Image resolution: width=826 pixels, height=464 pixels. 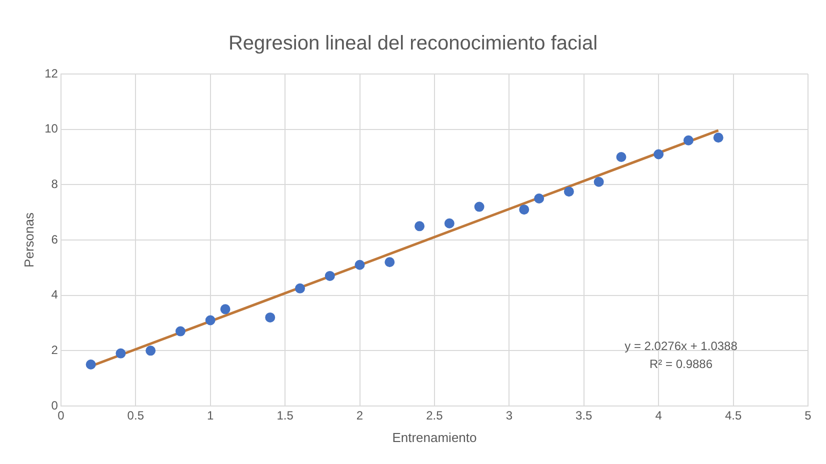 What do you see at coordinates (210, 415) in the screenshot?
I see `x-tick-label: 1` at bounding box center [210, 415].